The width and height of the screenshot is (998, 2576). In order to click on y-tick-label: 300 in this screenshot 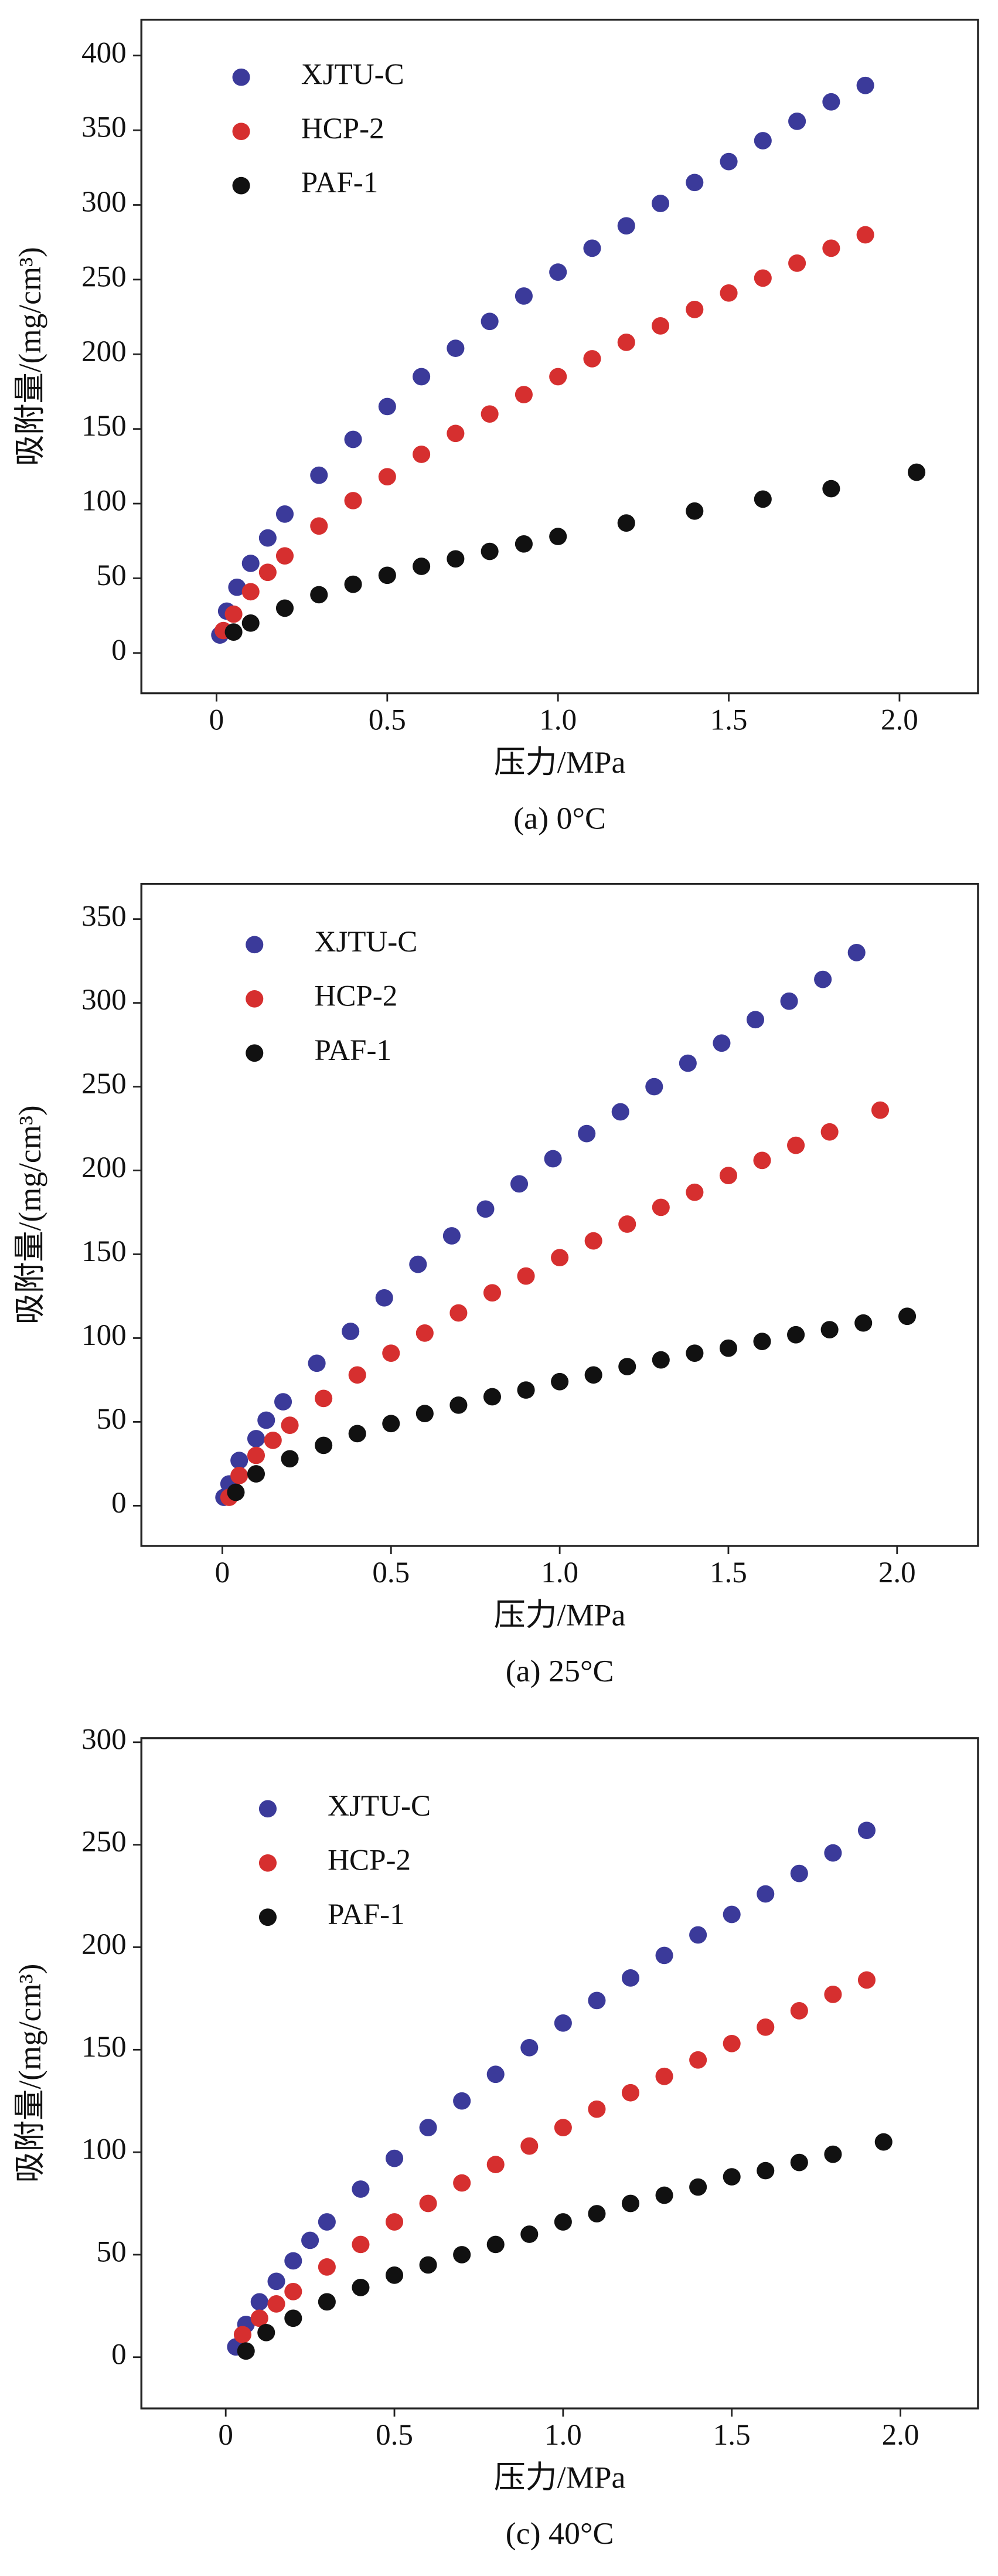, I will do `click(104, 1740)`.